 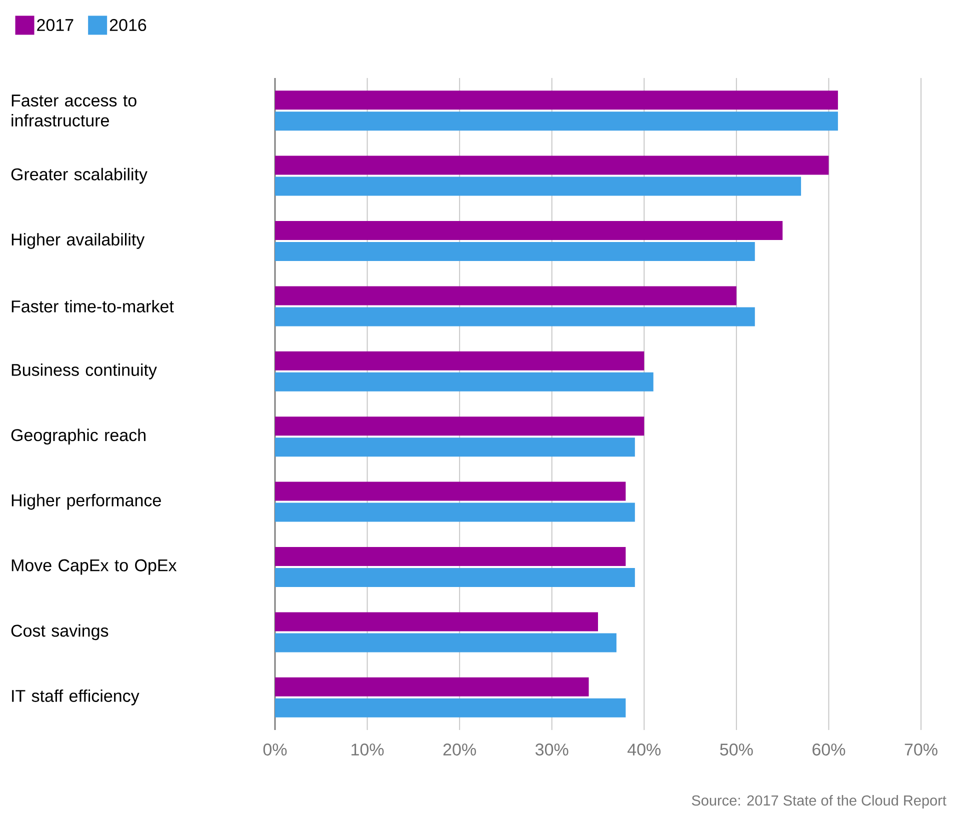 What do you see at coordinates (86, 502) in the screenshot?
I see `y-tick-label: Higher performance` at bounding box center [86, 502].